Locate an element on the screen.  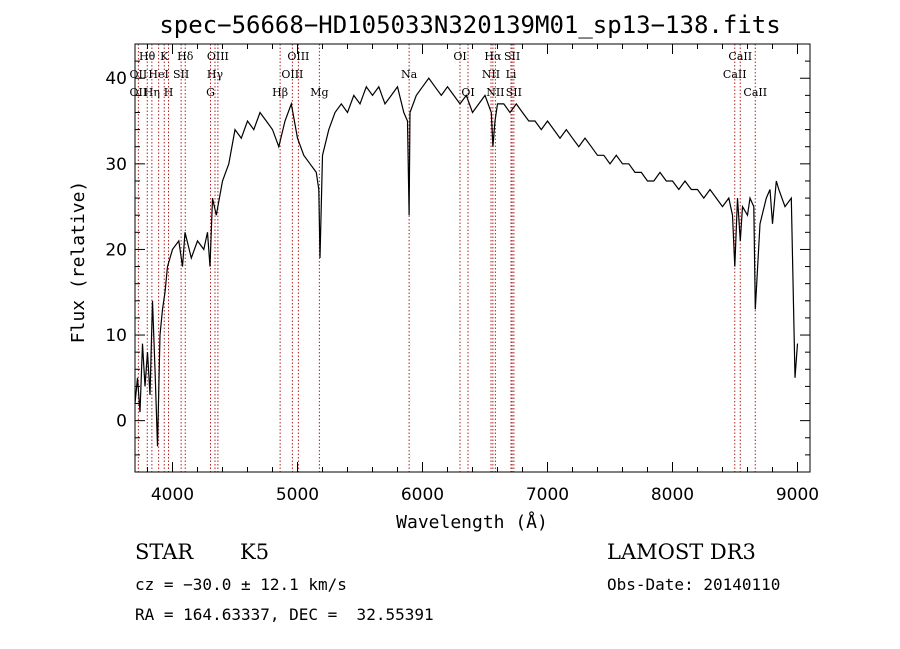
line-label: Mg is located at coordinates (319, 92).